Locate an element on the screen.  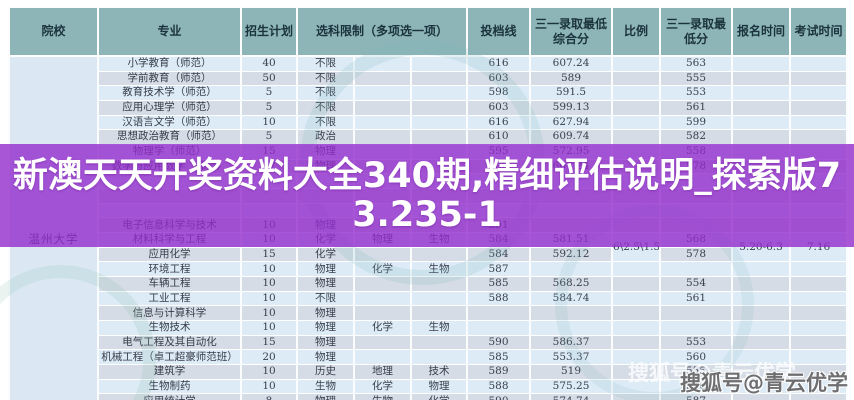
cell-min: 582 is located at coordinates (696, 137).